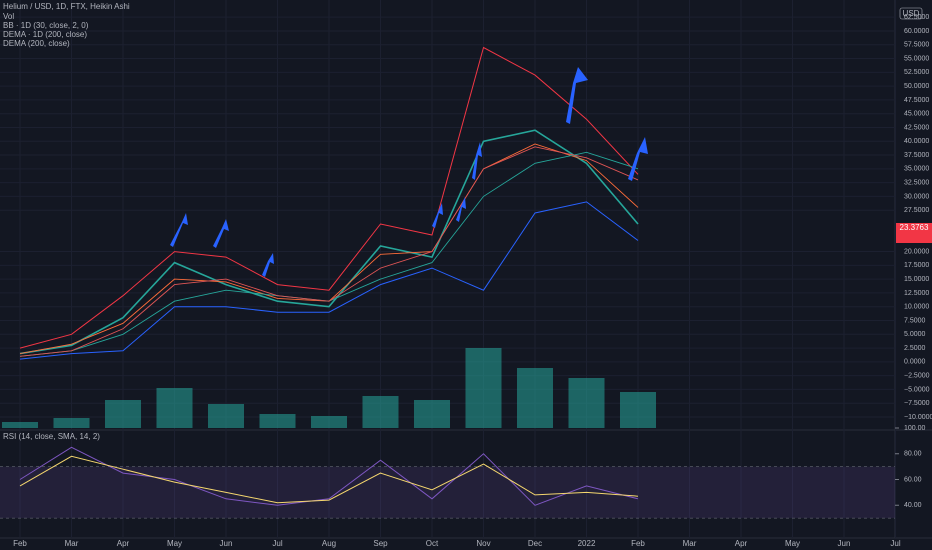 This screenshot has height=550, width=932. What do you see at coordinates (913, 454) in the screenshot?
I see `y-tick-label: 80.00` at bounding box center [913, 454].